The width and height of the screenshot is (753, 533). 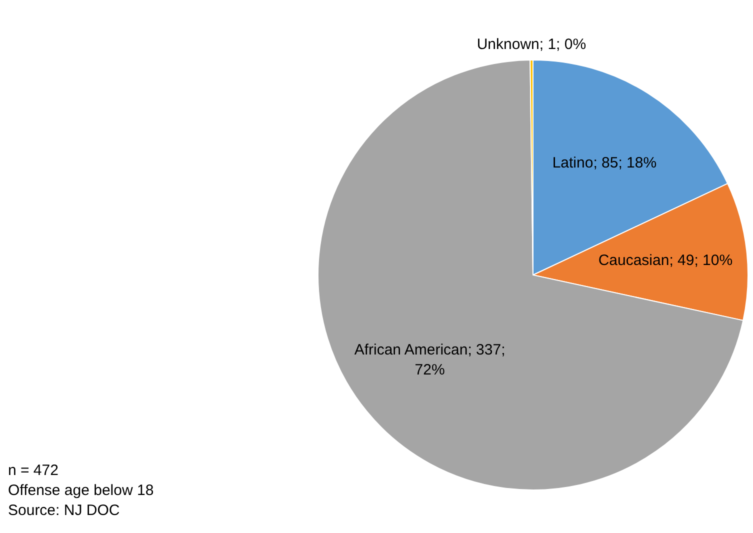 I want to click on slice-label: Caucasian; 49; 10%, so click(x=665, y=259).